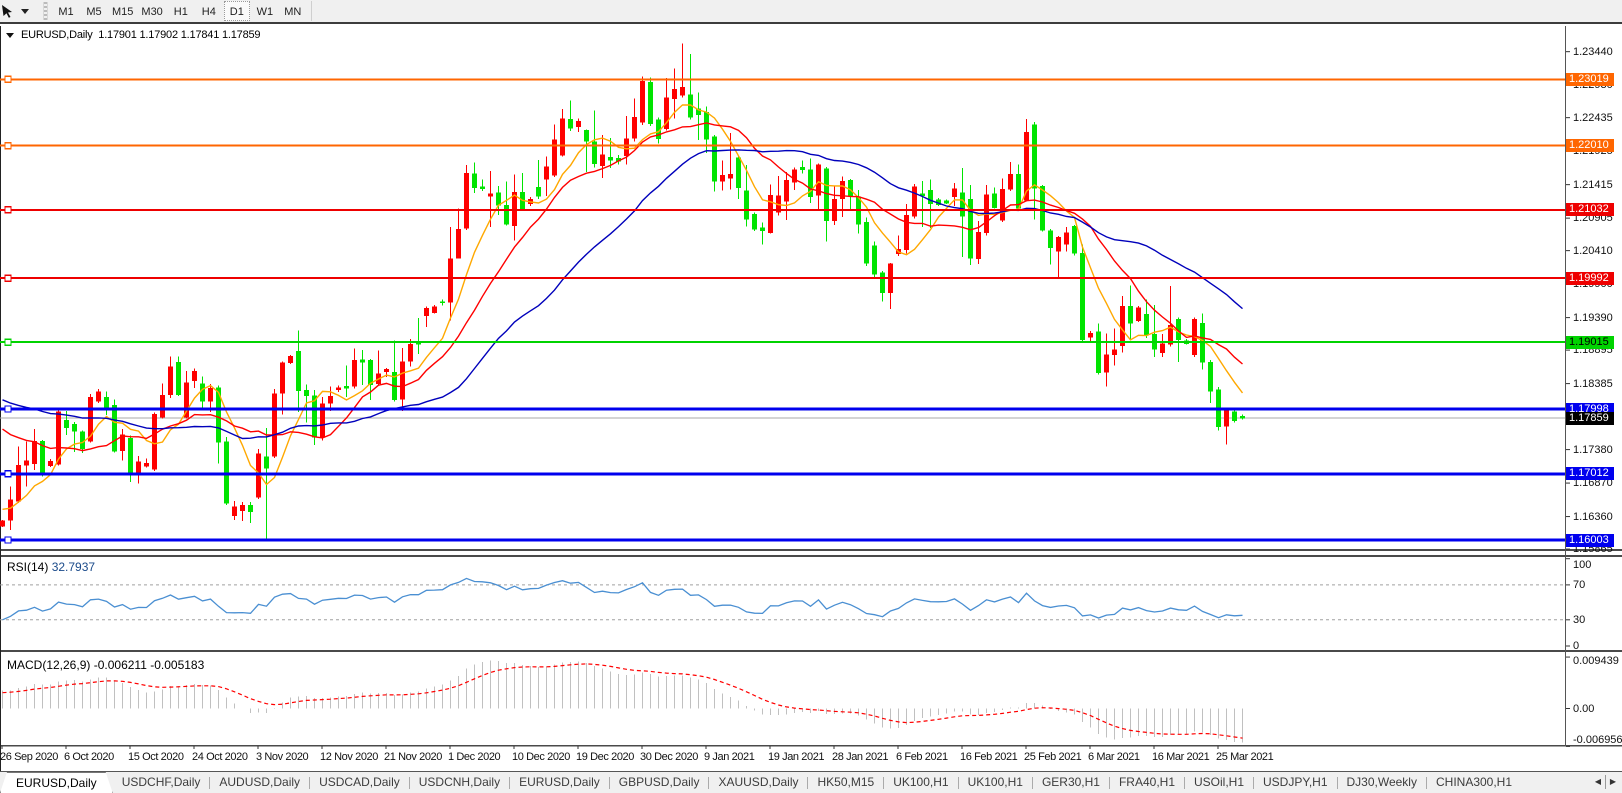  Describe the element at coordinates (659, 782) in the screenshot. I see `chart-tab-6: GBPUSD,Daily` at that location.